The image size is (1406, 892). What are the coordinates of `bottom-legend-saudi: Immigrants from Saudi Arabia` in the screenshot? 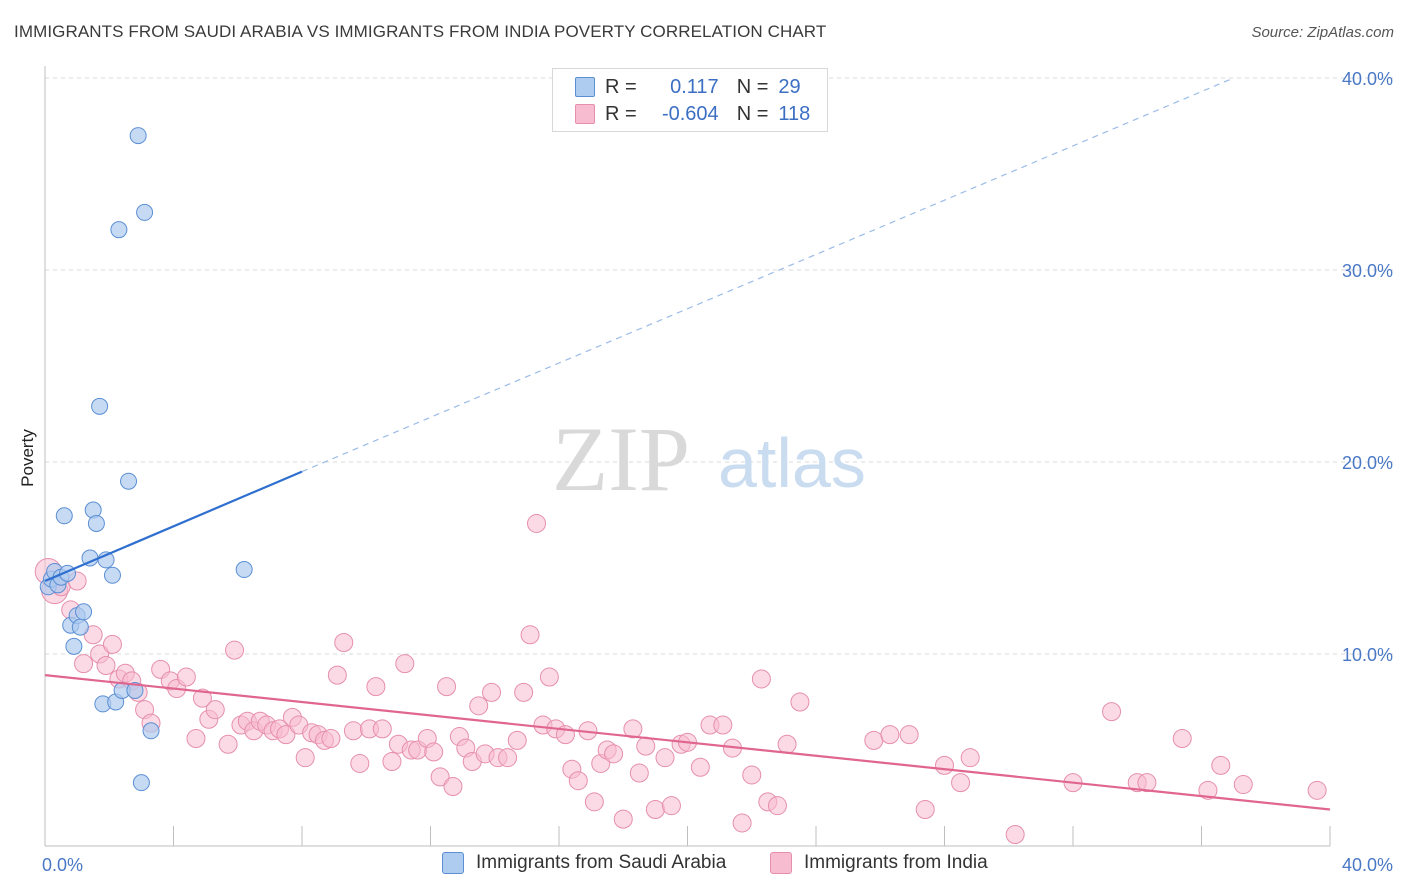 It's located at (584, 863).